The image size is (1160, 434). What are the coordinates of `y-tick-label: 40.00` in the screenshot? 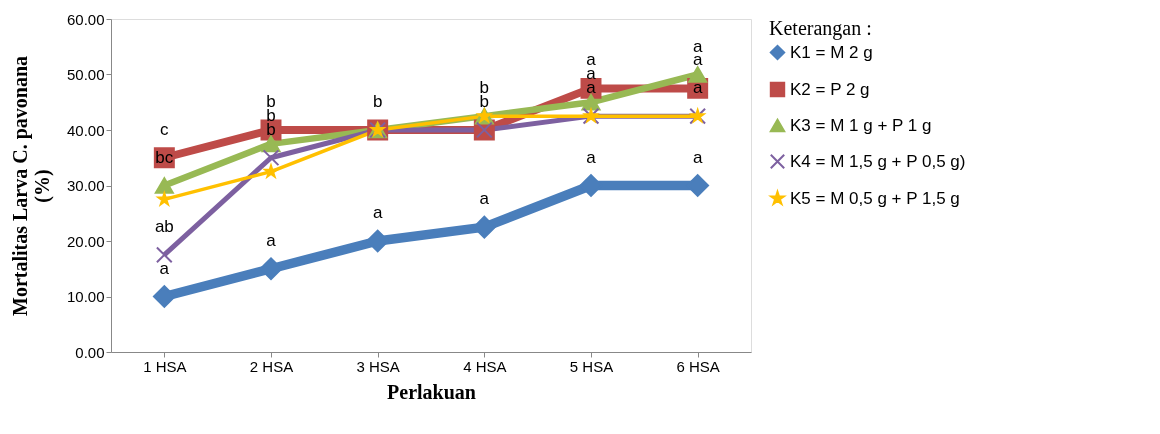 It's located at (85, 130).